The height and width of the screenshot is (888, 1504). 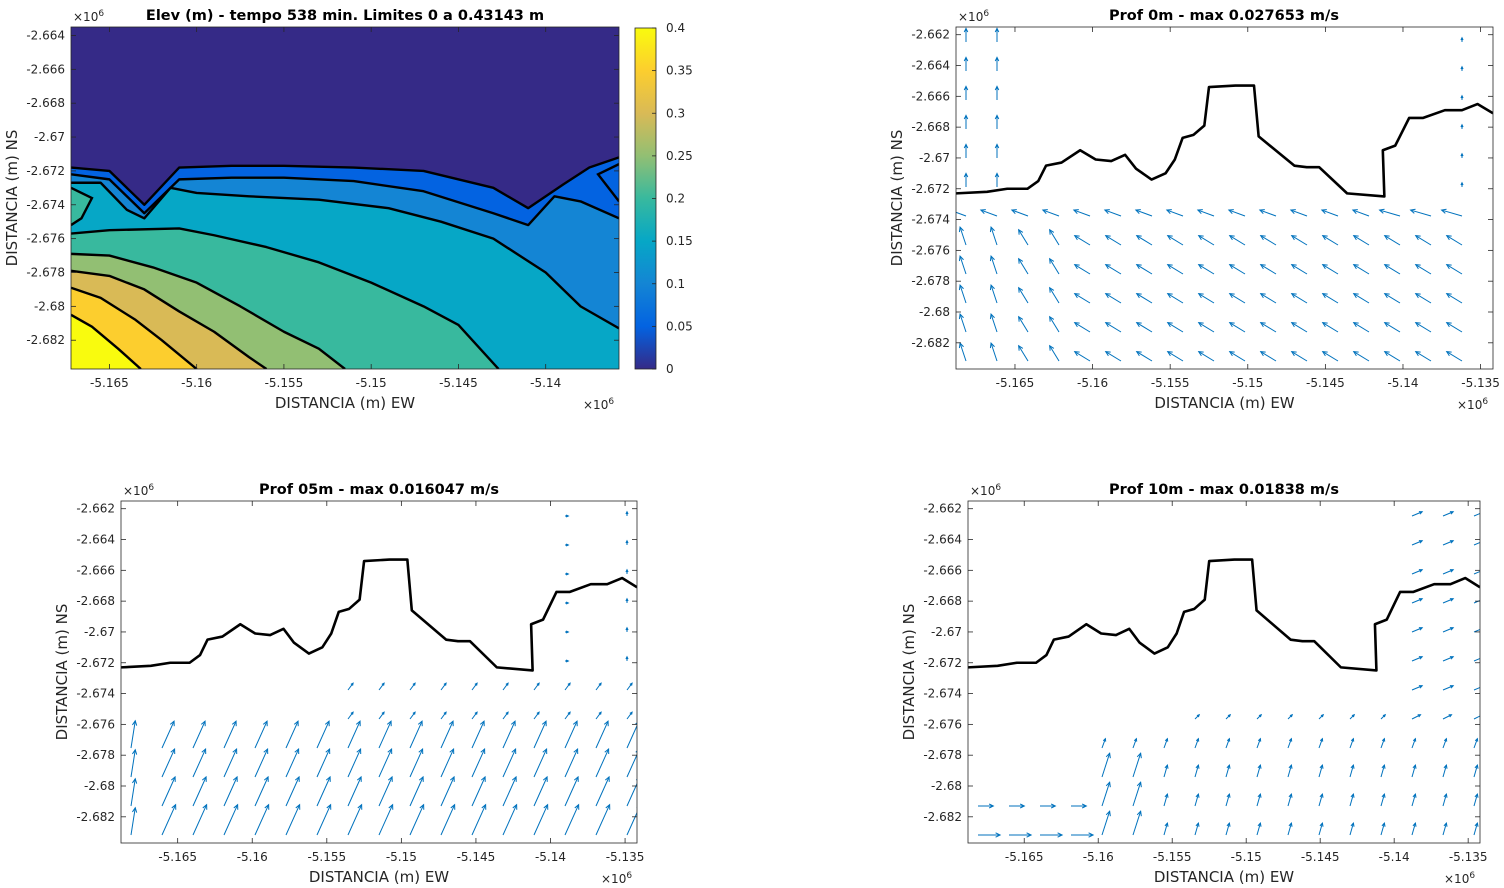 I want to click on prof05-ylabel: DISTANCIA (m) NS, so click(x=62, y=672).